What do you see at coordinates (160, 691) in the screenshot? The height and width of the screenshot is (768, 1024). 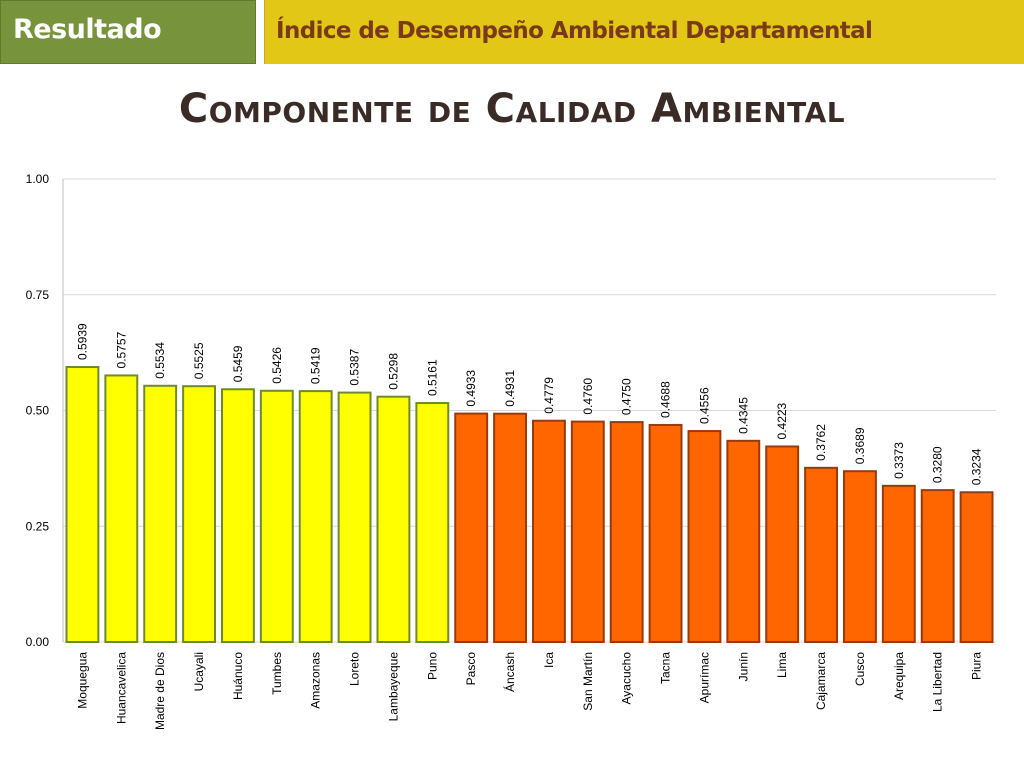 I see `x-tick-label: Madre de Dios` at bounding box center [160, 691].